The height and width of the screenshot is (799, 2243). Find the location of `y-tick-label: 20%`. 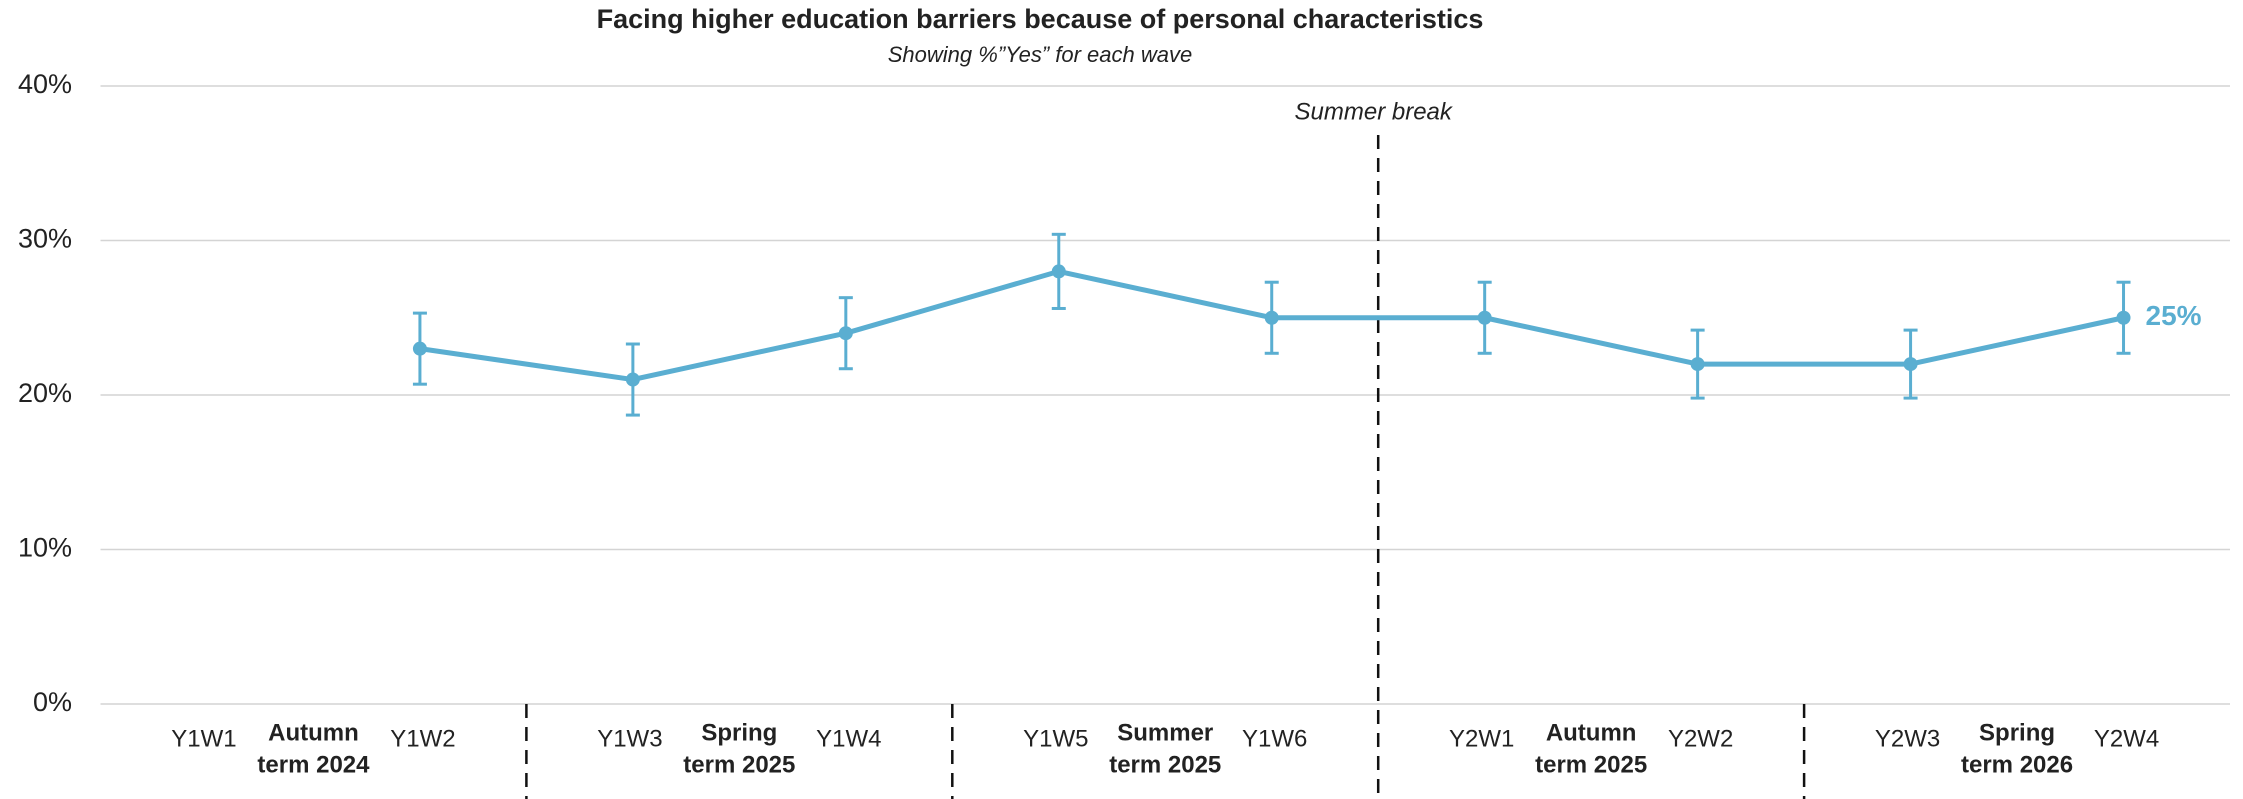

y-tick-label: 20% is located at coordinates (45, 393).